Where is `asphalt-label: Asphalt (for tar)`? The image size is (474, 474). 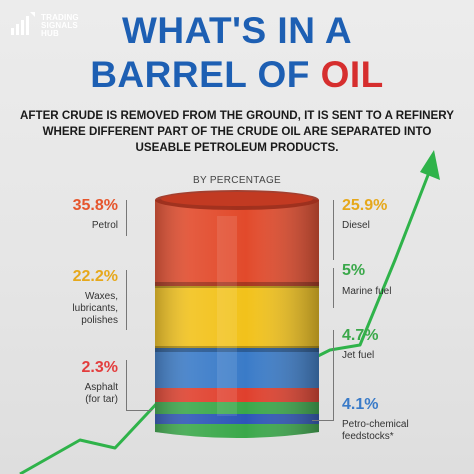 asphalt-label: Asphalt (for tar) is located at coordinates (79, 394).